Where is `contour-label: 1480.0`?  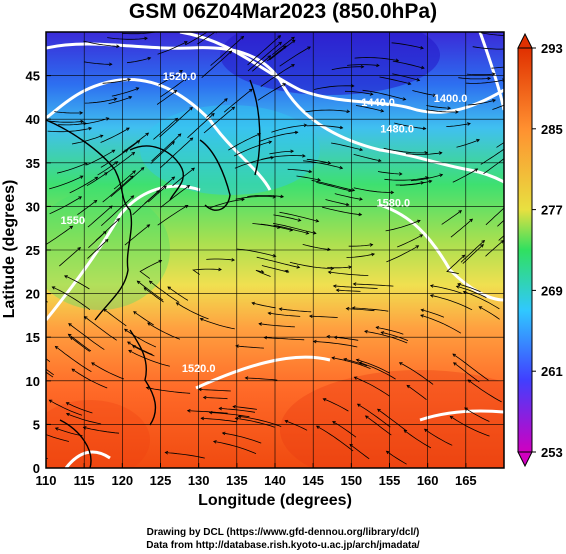
contour-label: 1480.0 is located at coordinates (397, 129).